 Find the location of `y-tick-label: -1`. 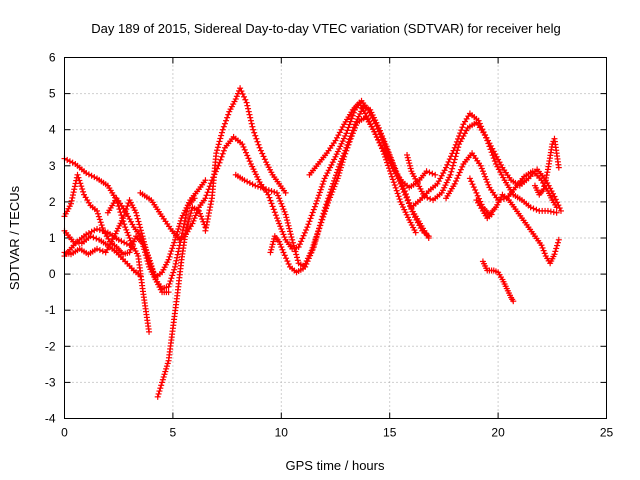

y-tick-label: -1 is located at coordinates (50, 310).